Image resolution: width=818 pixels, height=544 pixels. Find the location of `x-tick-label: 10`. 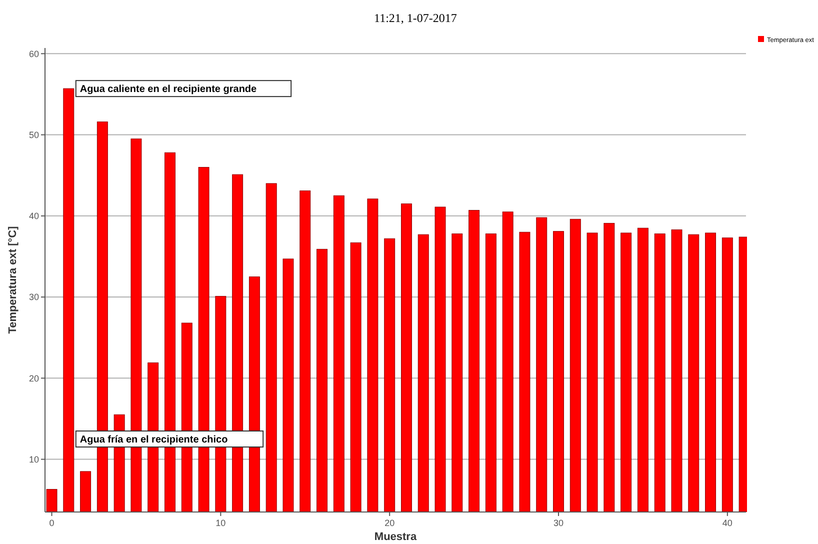

x-tick-label: 10 is located at coordinates (221, 523).